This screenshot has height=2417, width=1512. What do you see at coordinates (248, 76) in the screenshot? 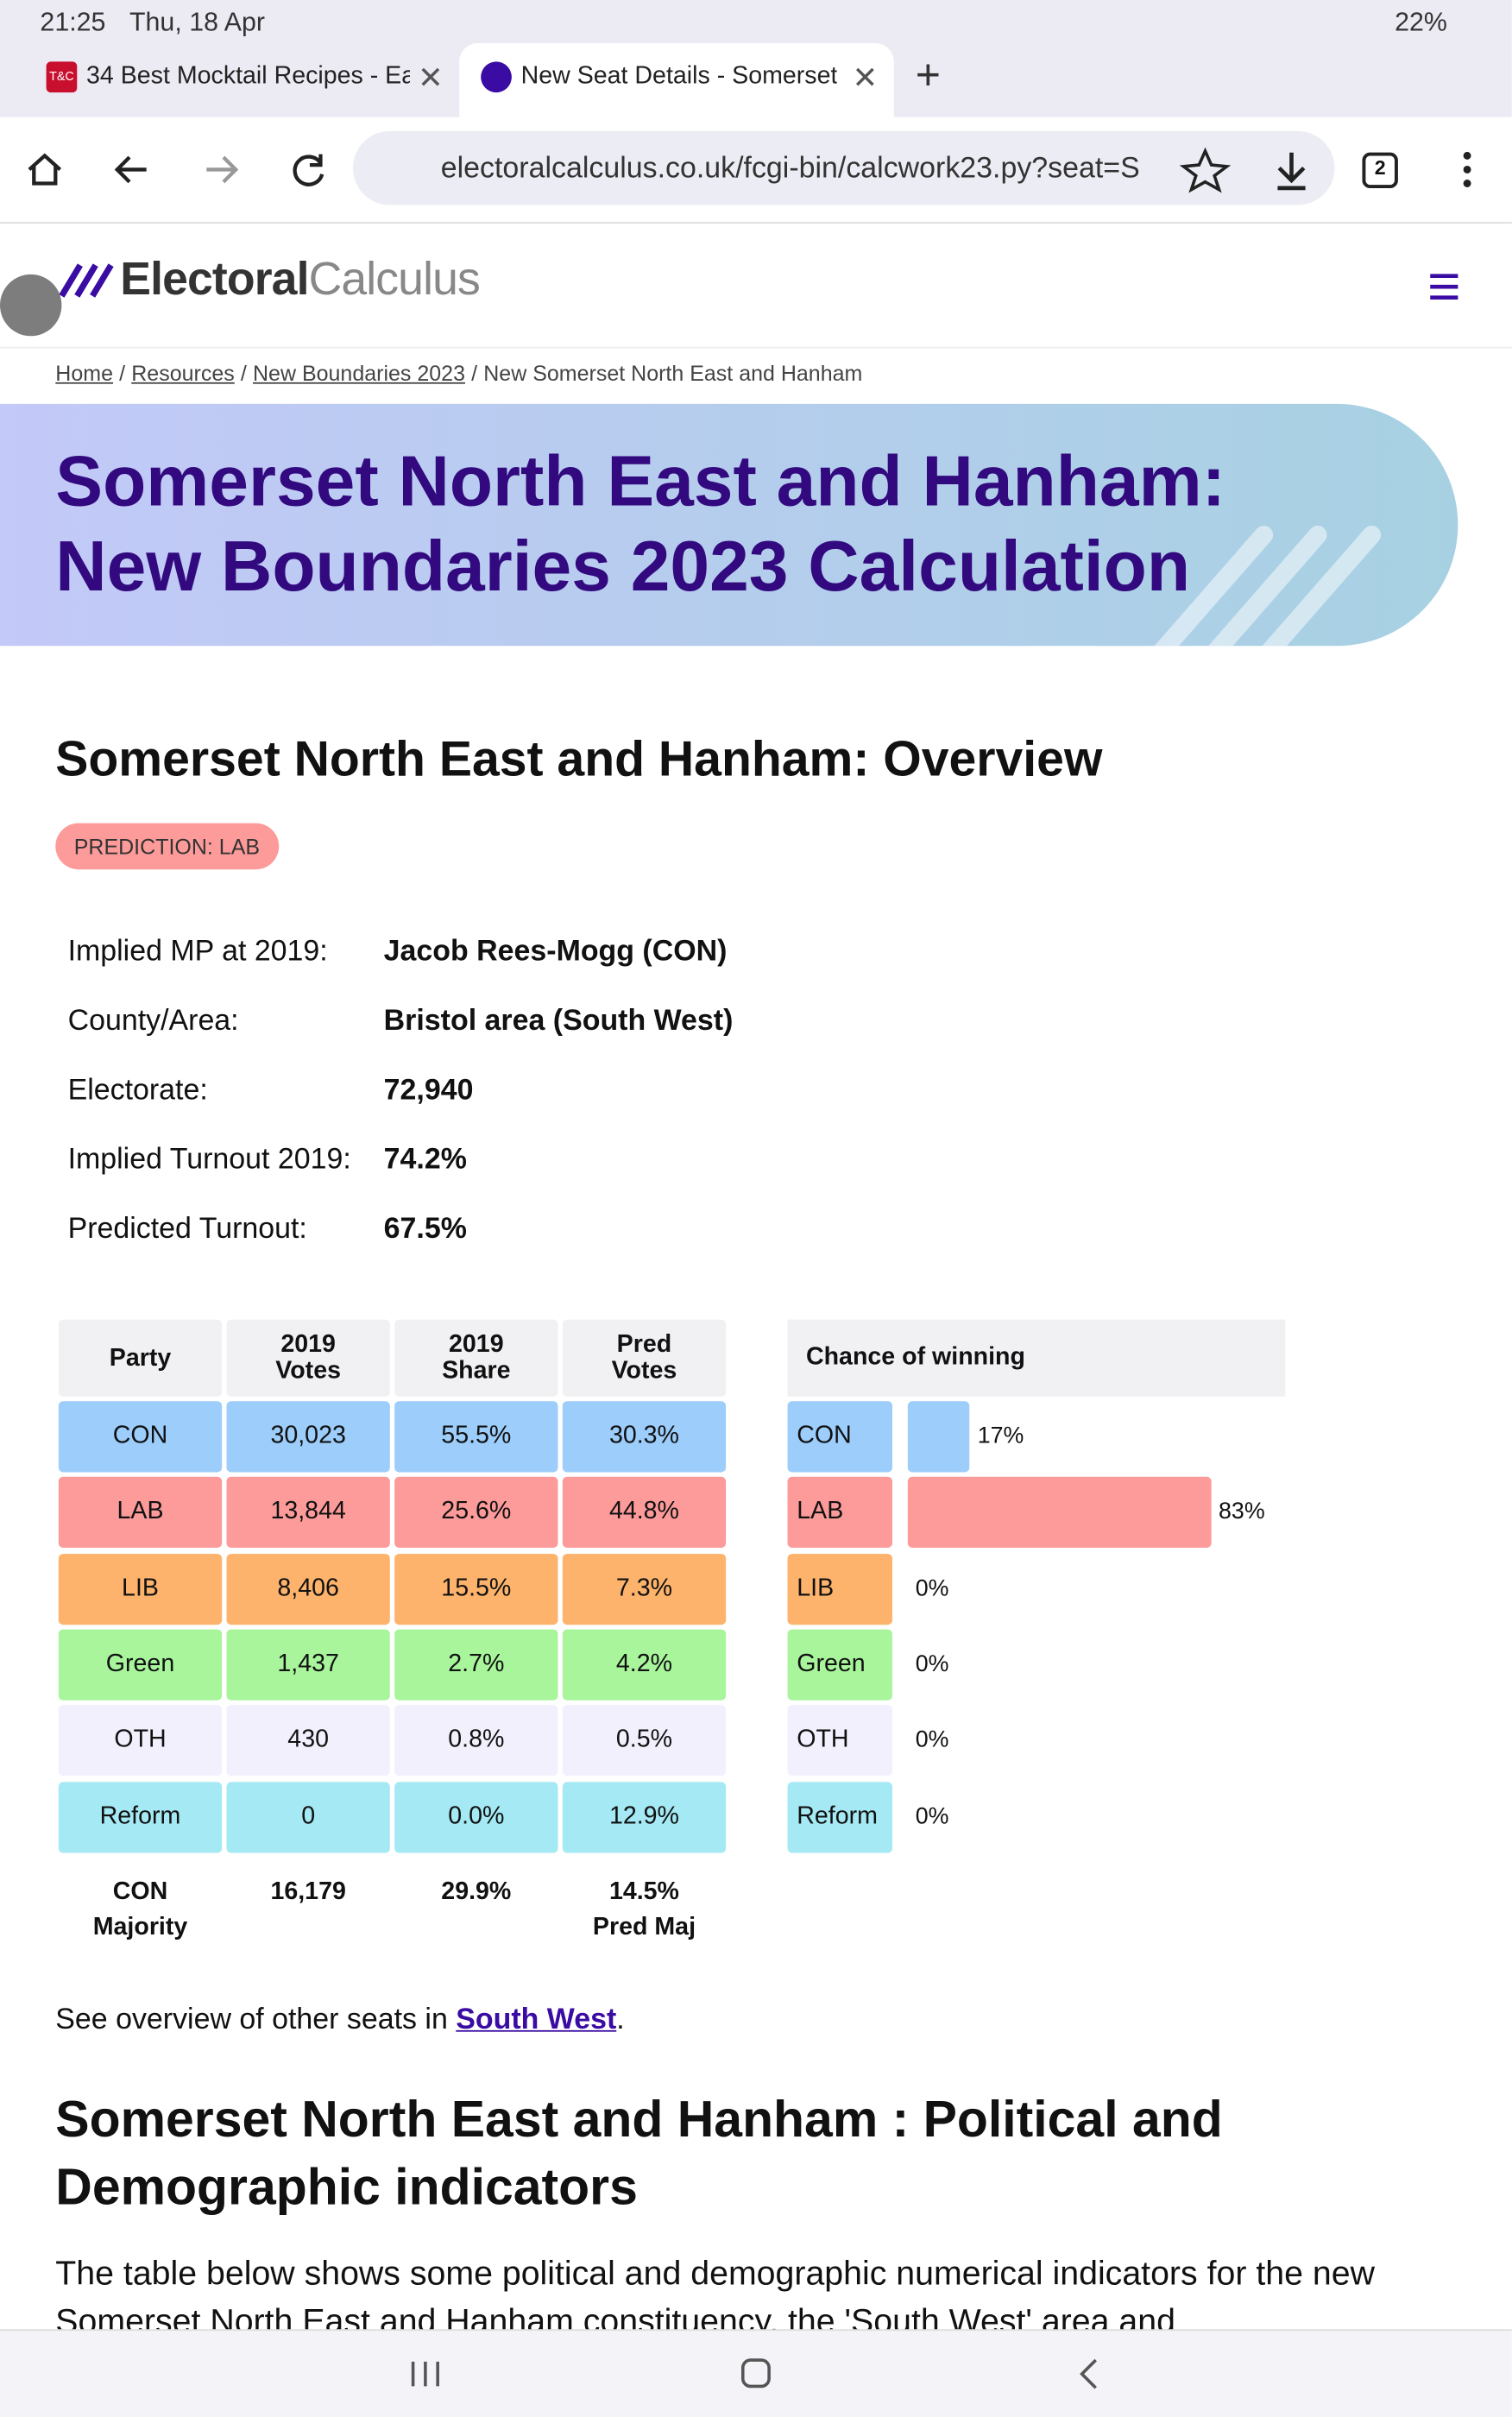
I see `tab-title: 34 Best Mocktail Recipes - Ea` at bounding box center [248, 76].